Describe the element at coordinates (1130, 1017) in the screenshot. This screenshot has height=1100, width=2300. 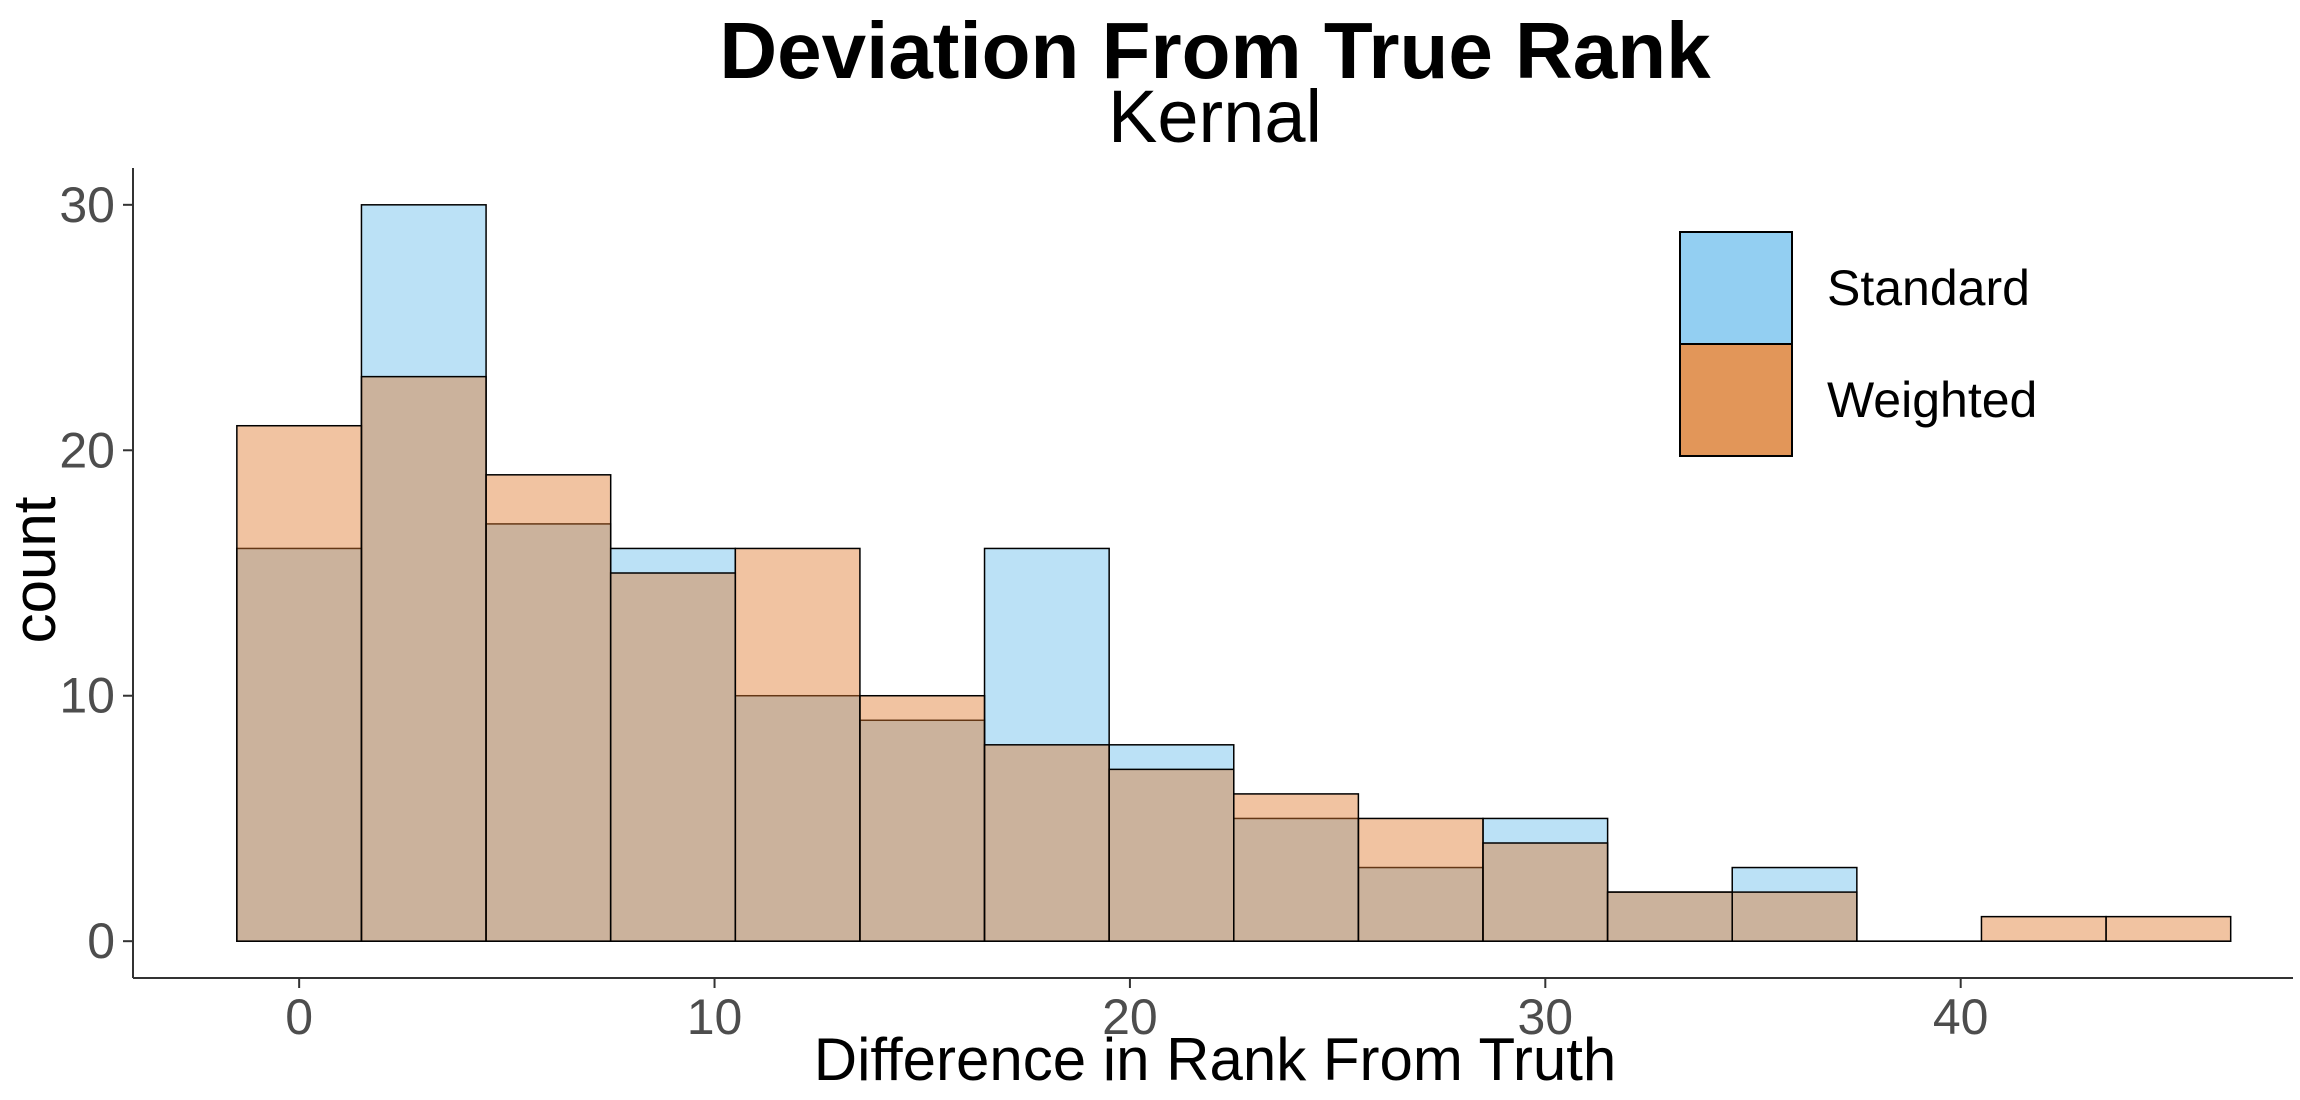
I see `x-tick-label: 20` at that location.